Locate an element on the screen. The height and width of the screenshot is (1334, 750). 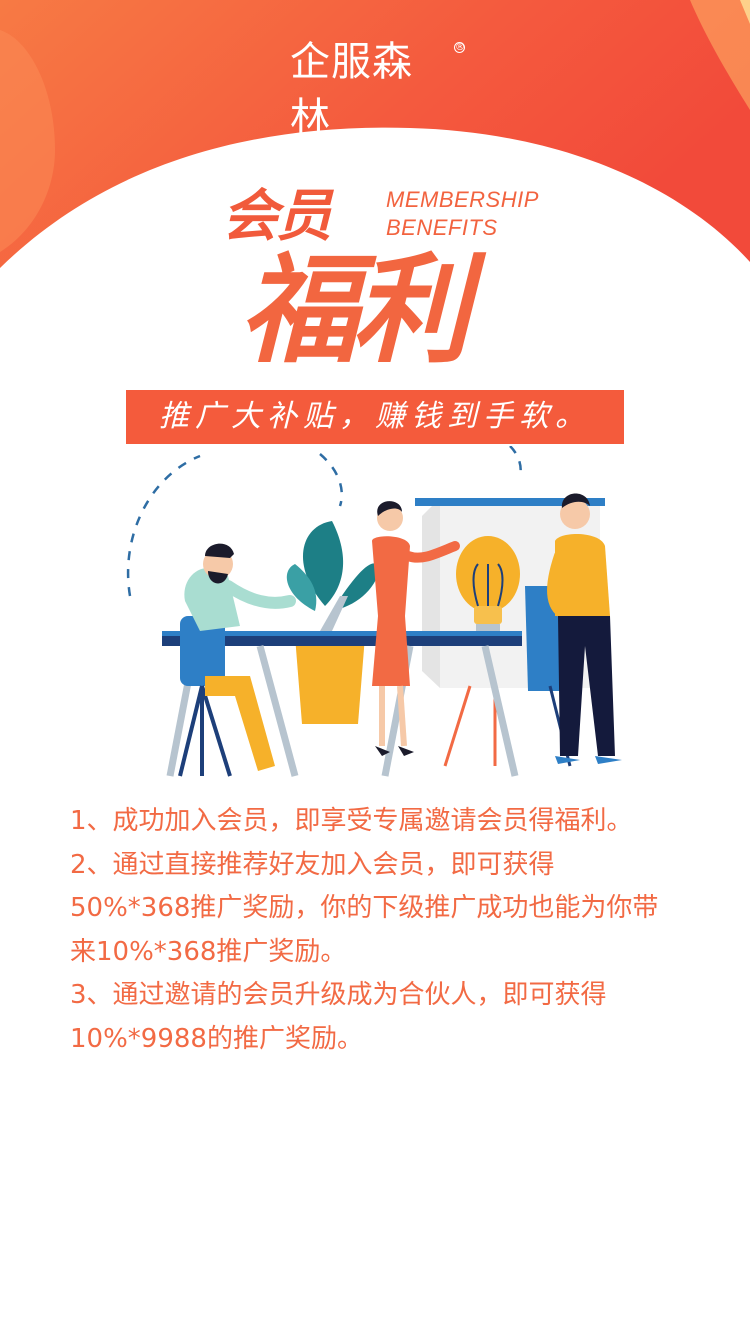
title-member: 会员 is located at coordinates (277, 216).